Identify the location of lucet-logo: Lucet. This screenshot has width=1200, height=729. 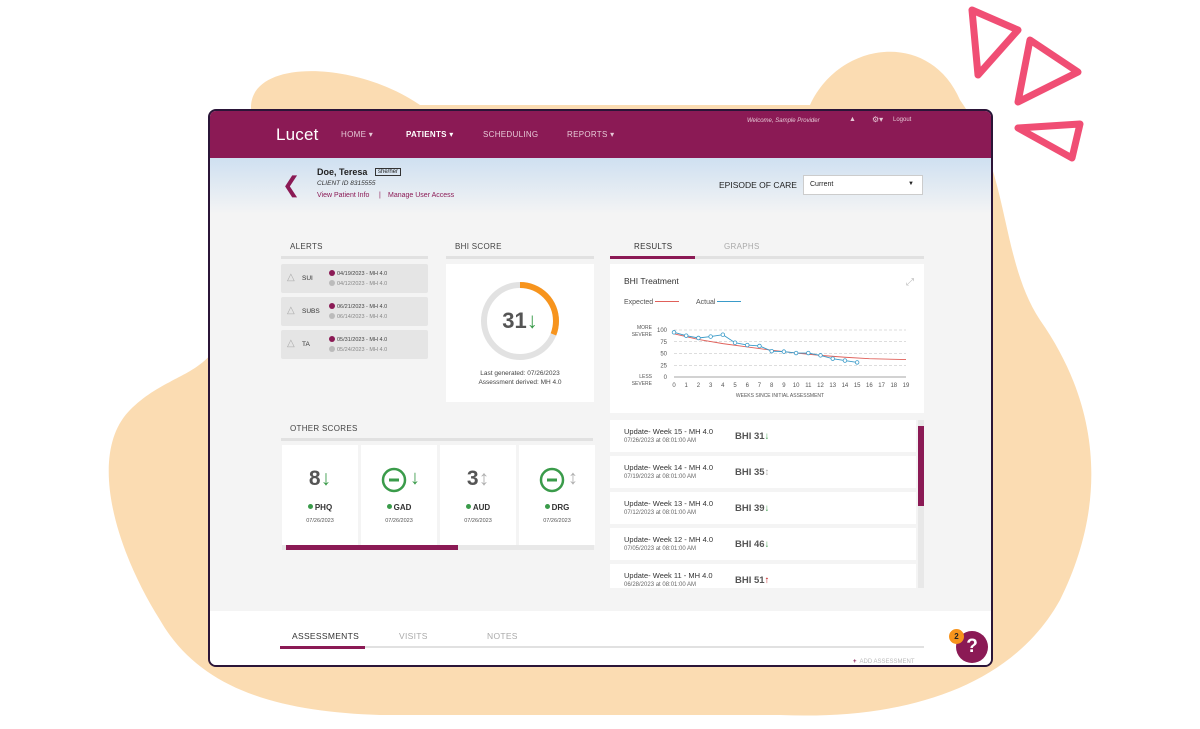
(297, 134).